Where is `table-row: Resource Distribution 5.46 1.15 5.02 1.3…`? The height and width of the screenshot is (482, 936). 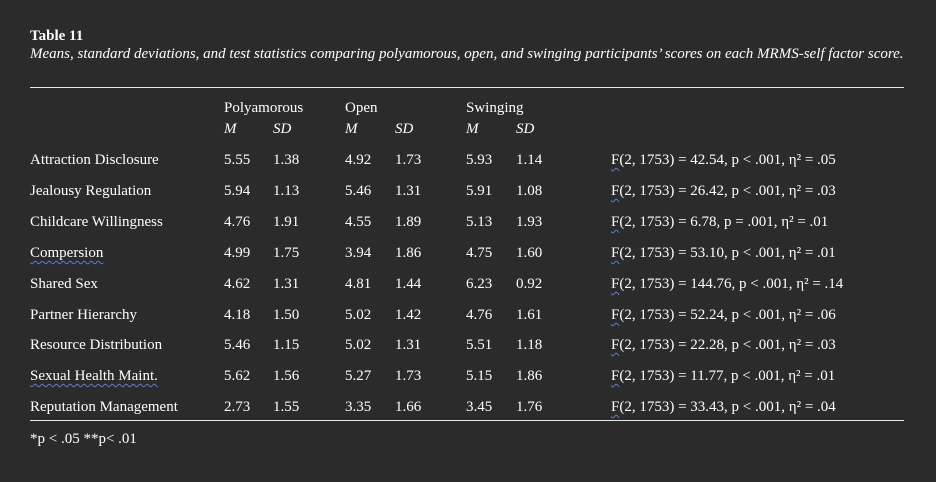 table-row: Resource Distribution 5.46 1.15 5.02 1.3… is located at coordinates (468, 345).